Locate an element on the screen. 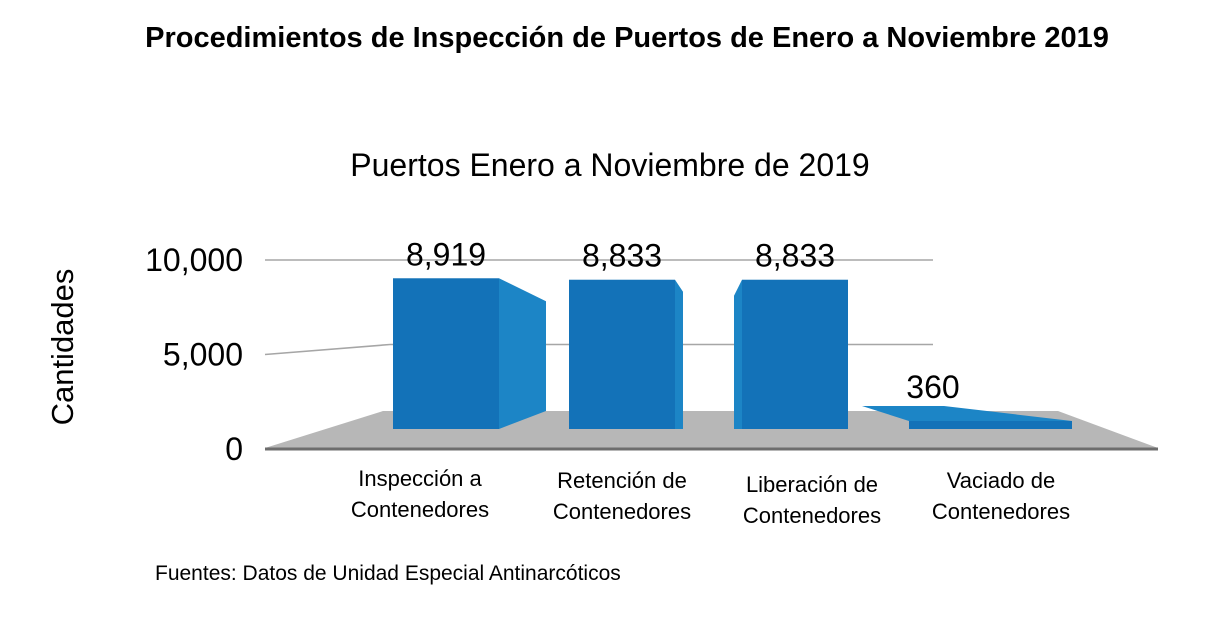 This screenshot has width=1218, height=625. y-axis-label: Cantidades is located at coordinates (62, 347).